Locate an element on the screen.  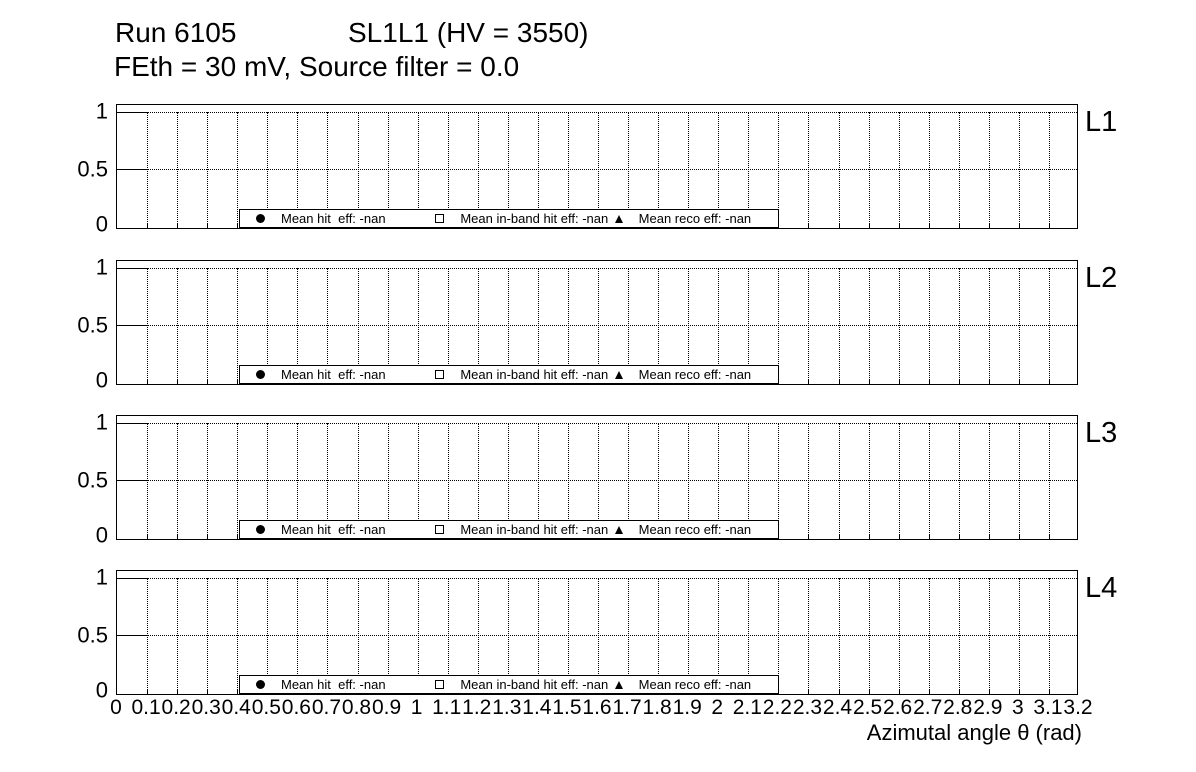
filled-circle-icon is located at coordinates (260, 529).